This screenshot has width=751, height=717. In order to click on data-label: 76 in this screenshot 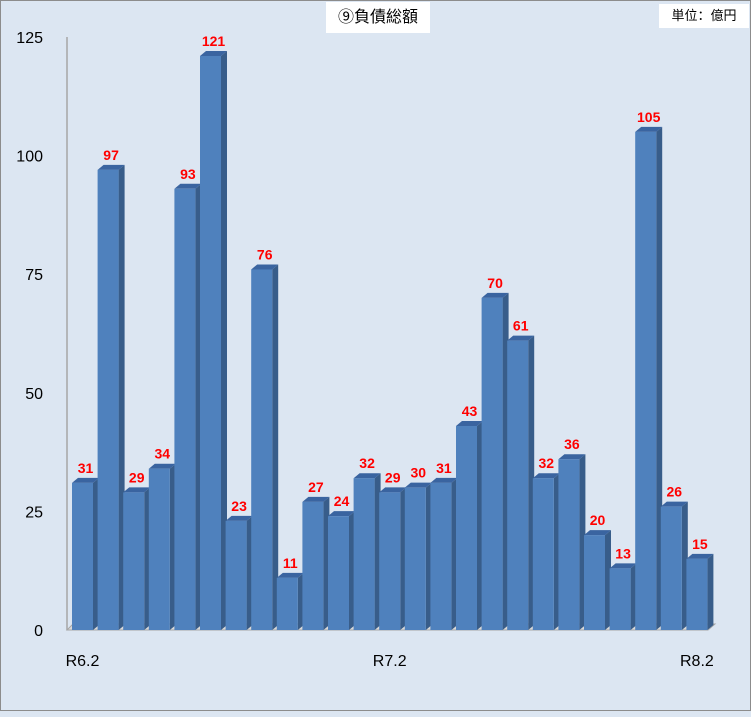, I will do `click(265, 254)`.